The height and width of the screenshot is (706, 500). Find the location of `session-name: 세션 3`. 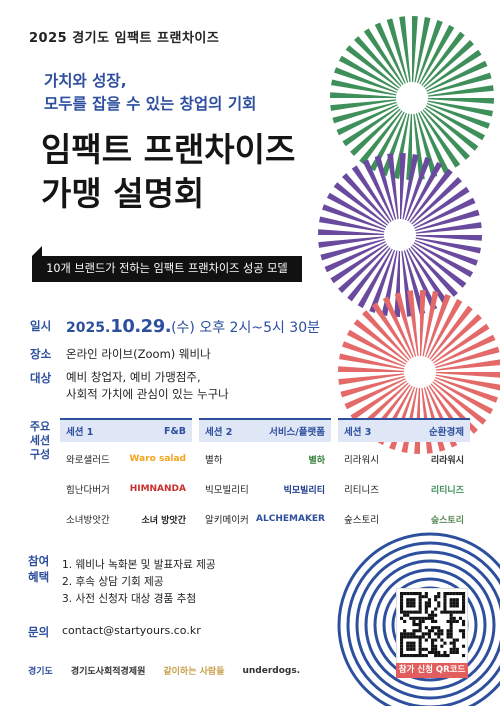

session-name: 세션 3 is located at coordinates (358, 432).